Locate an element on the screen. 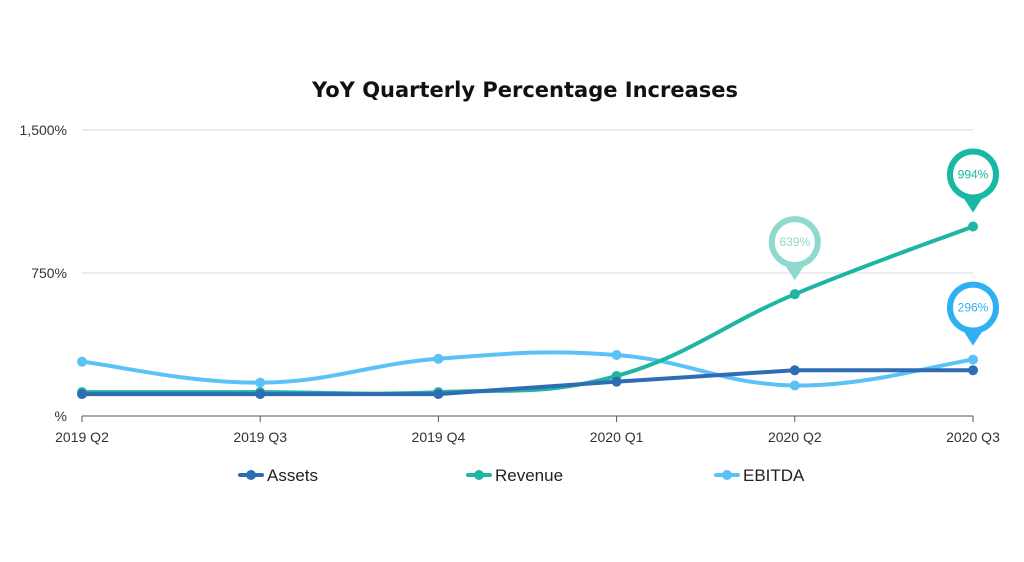 This screenshot has height=562, width=1024. series-line-assets is located at coordinates (527, 382).